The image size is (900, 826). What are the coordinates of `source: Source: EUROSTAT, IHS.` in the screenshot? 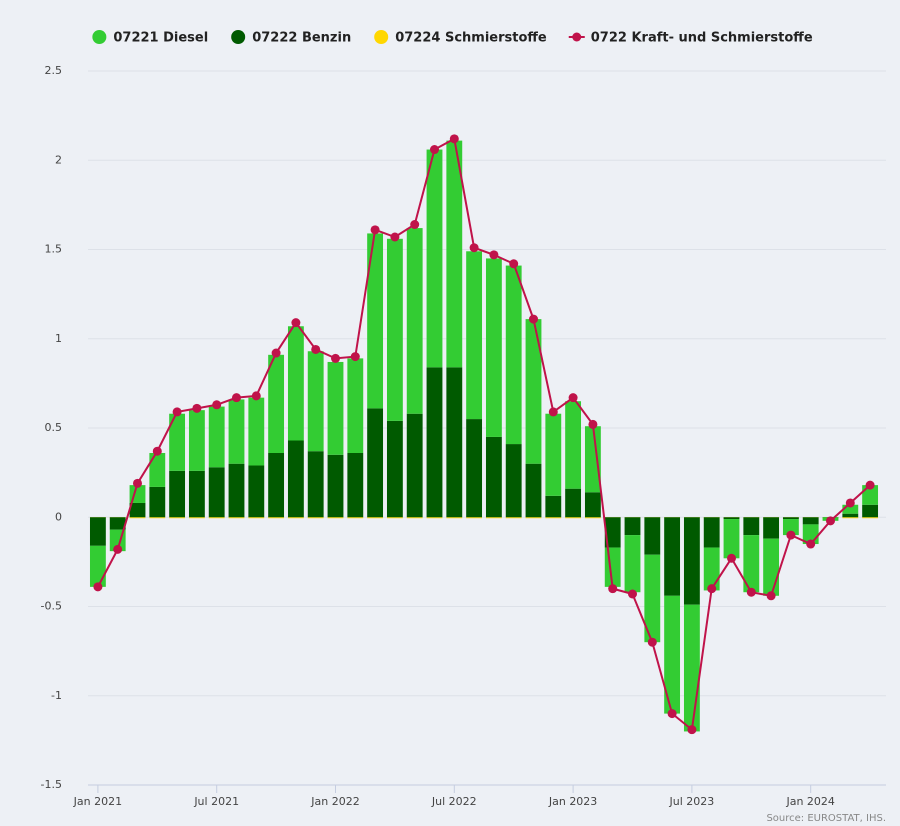 It's located at (826, 818).